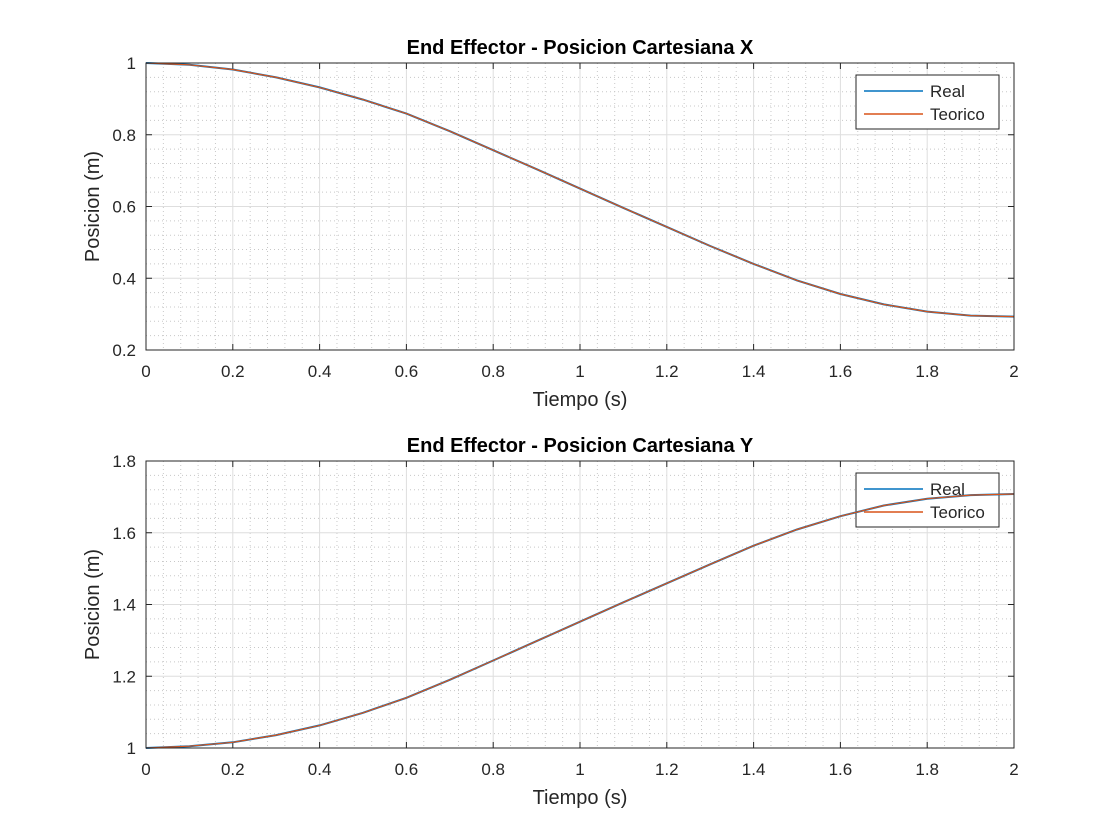 This screenshot has height=840, width=1120. I want to click on axes-x-legend: Real Teorico, so click(927, 102).